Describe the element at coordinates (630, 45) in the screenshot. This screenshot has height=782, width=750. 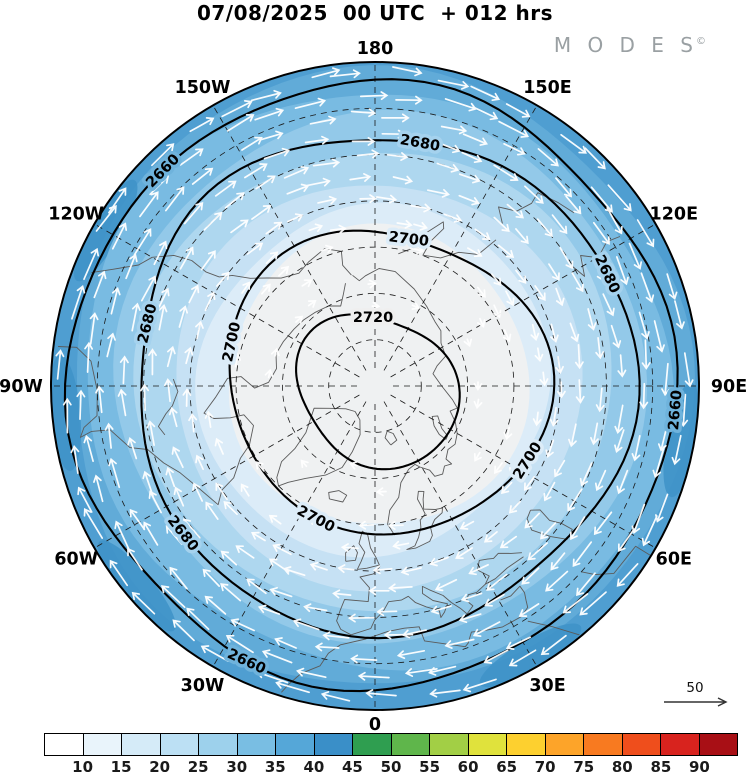
I see `modes-logo: M O D E S©` at that location.